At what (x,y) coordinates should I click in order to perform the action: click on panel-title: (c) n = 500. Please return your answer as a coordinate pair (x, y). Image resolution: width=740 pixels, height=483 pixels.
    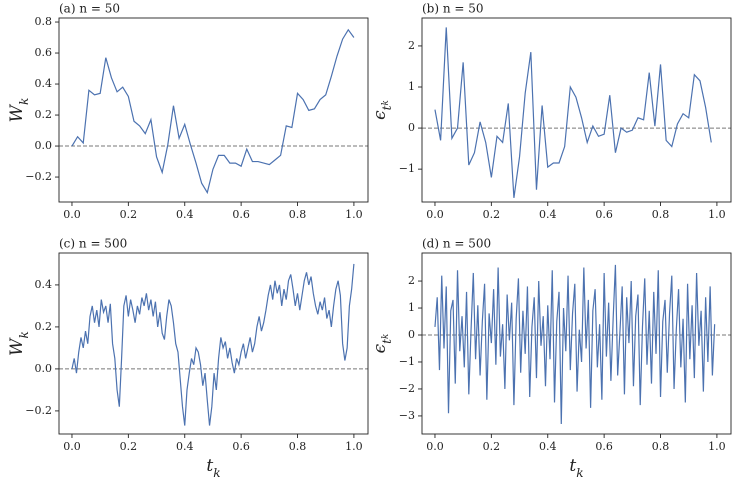
    Looking at the image, I should click on (93, 244).